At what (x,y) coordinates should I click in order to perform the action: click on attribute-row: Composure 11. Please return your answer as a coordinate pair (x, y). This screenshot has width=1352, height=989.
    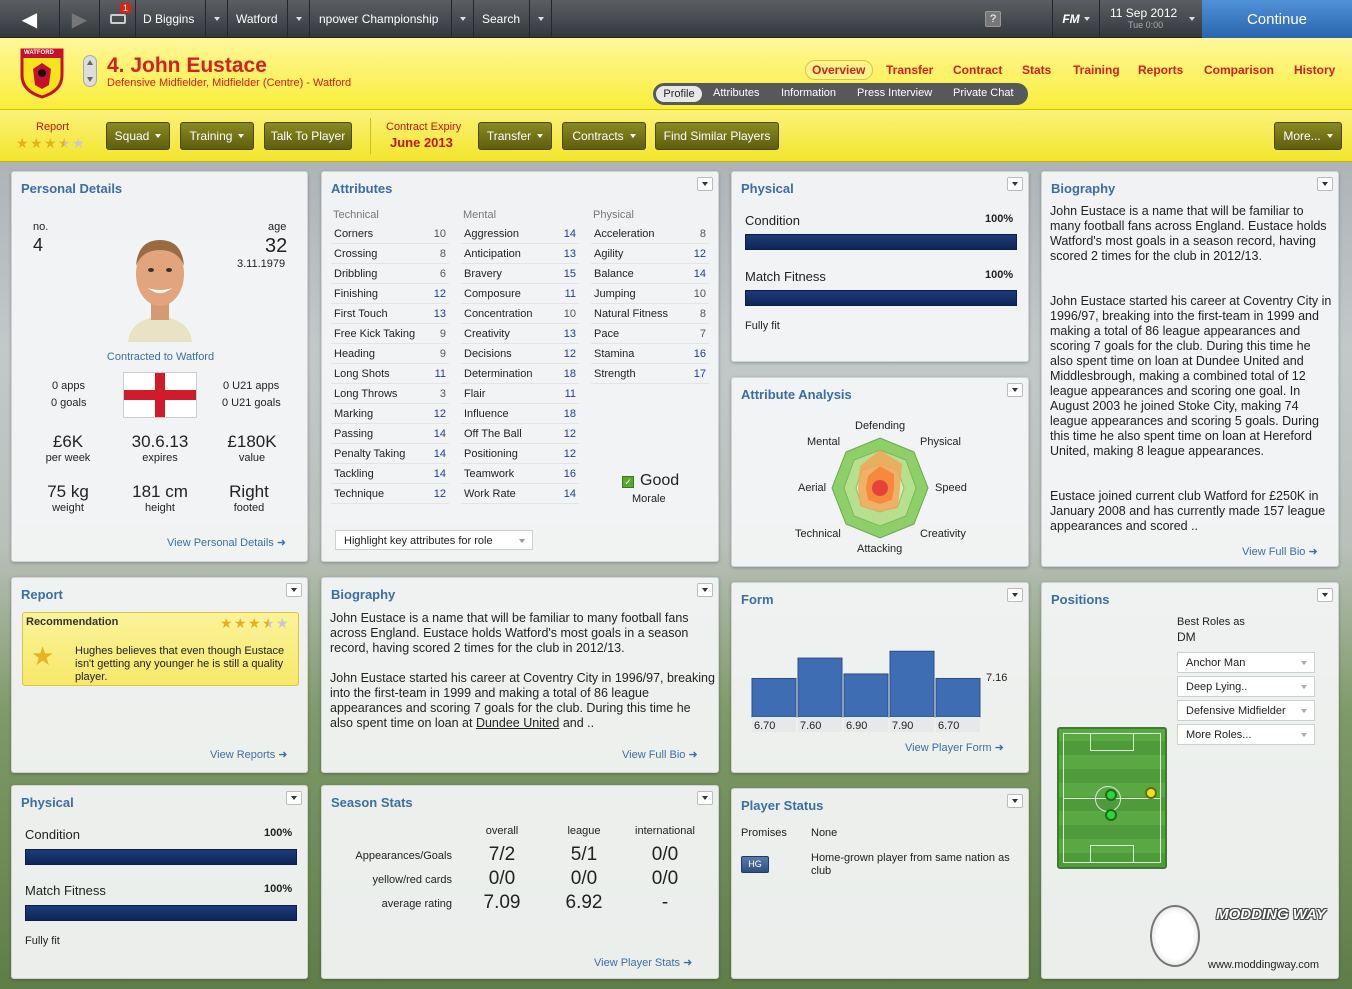
    Looking at the image, I should click on (520, 294).